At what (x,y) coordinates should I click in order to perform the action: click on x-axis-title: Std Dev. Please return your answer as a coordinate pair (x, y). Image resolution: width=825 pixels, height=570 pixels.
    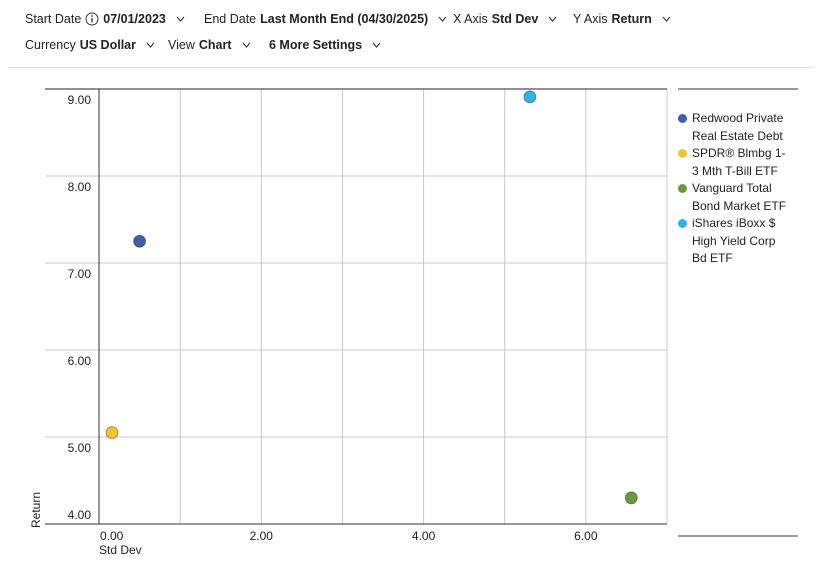
    Looking at the image, I should click on (120, 550).